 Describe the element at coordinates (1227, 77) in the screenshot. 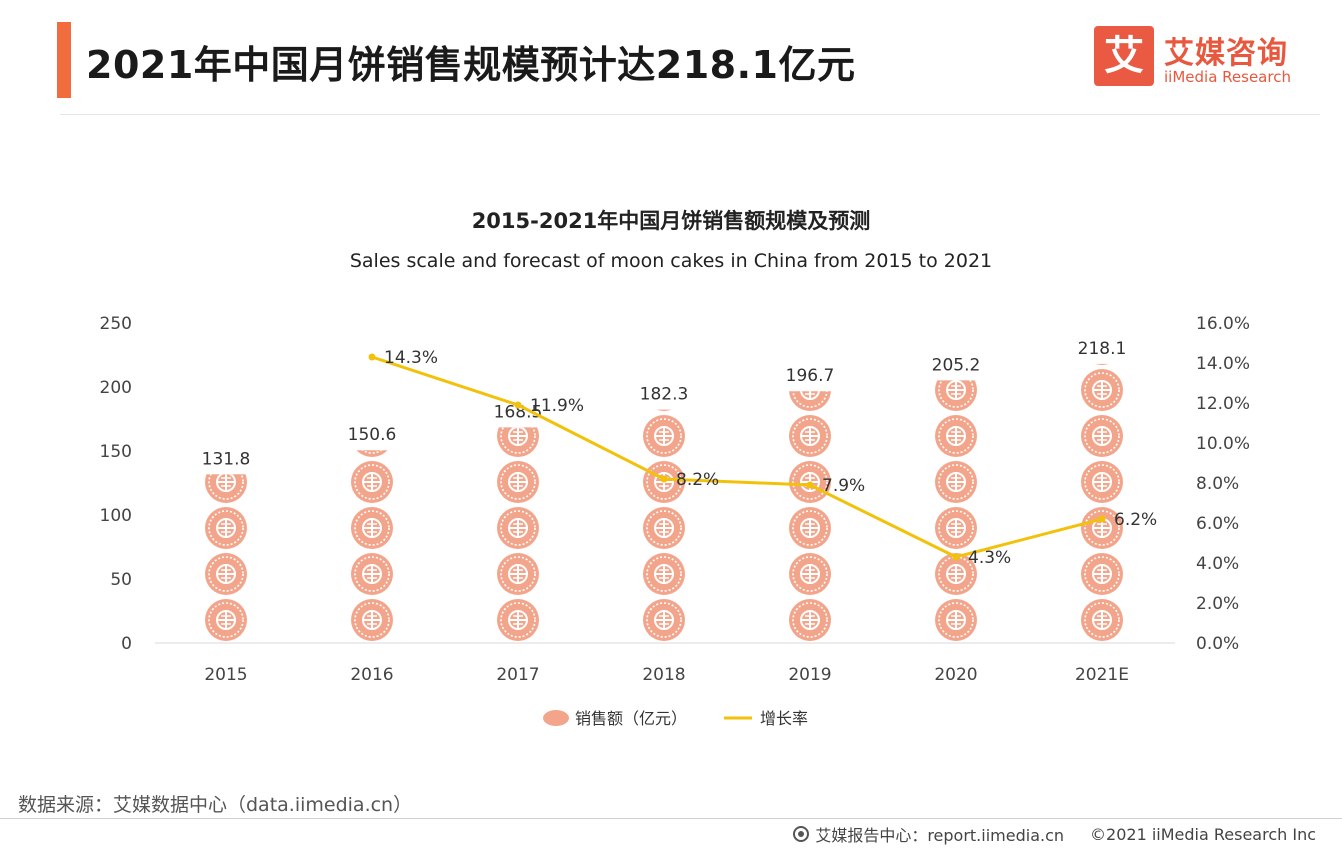

I see `brand-name-en: iiMedia Research` at that location.